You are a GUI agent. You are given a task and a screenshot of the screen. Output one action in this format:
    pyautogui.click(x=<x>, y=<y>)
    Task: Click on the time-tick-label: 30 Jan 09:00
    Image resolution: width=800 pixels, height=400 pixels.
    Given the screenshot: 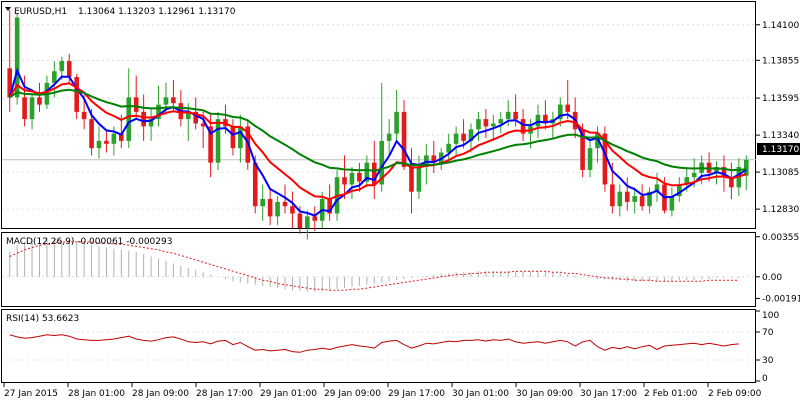 What is the action you would take?
    pyautogui.click(x=544, y=394)
    